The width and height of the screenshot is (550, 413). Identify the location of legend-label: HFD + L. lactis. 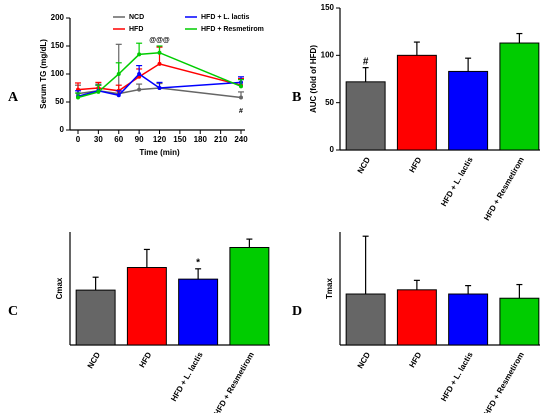
(225, 17).